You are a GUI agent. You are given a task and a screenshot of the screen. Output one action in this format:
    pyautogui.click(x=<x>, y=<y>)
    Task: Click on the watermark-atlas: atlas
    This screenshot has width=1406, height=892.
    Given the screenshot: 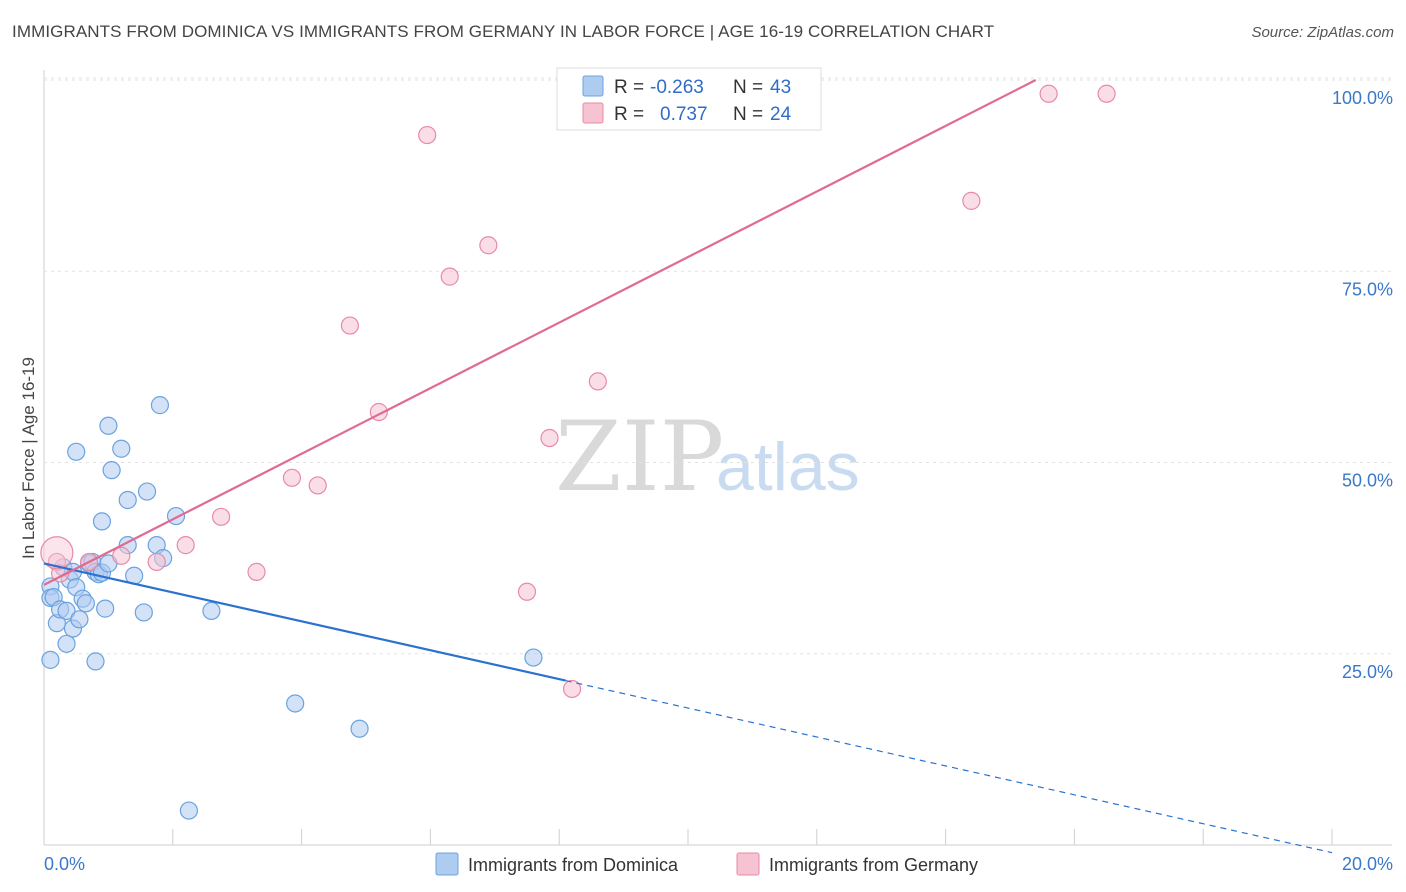 What is the action you would take?
    pyautogui.click(x=788, y=467)
    